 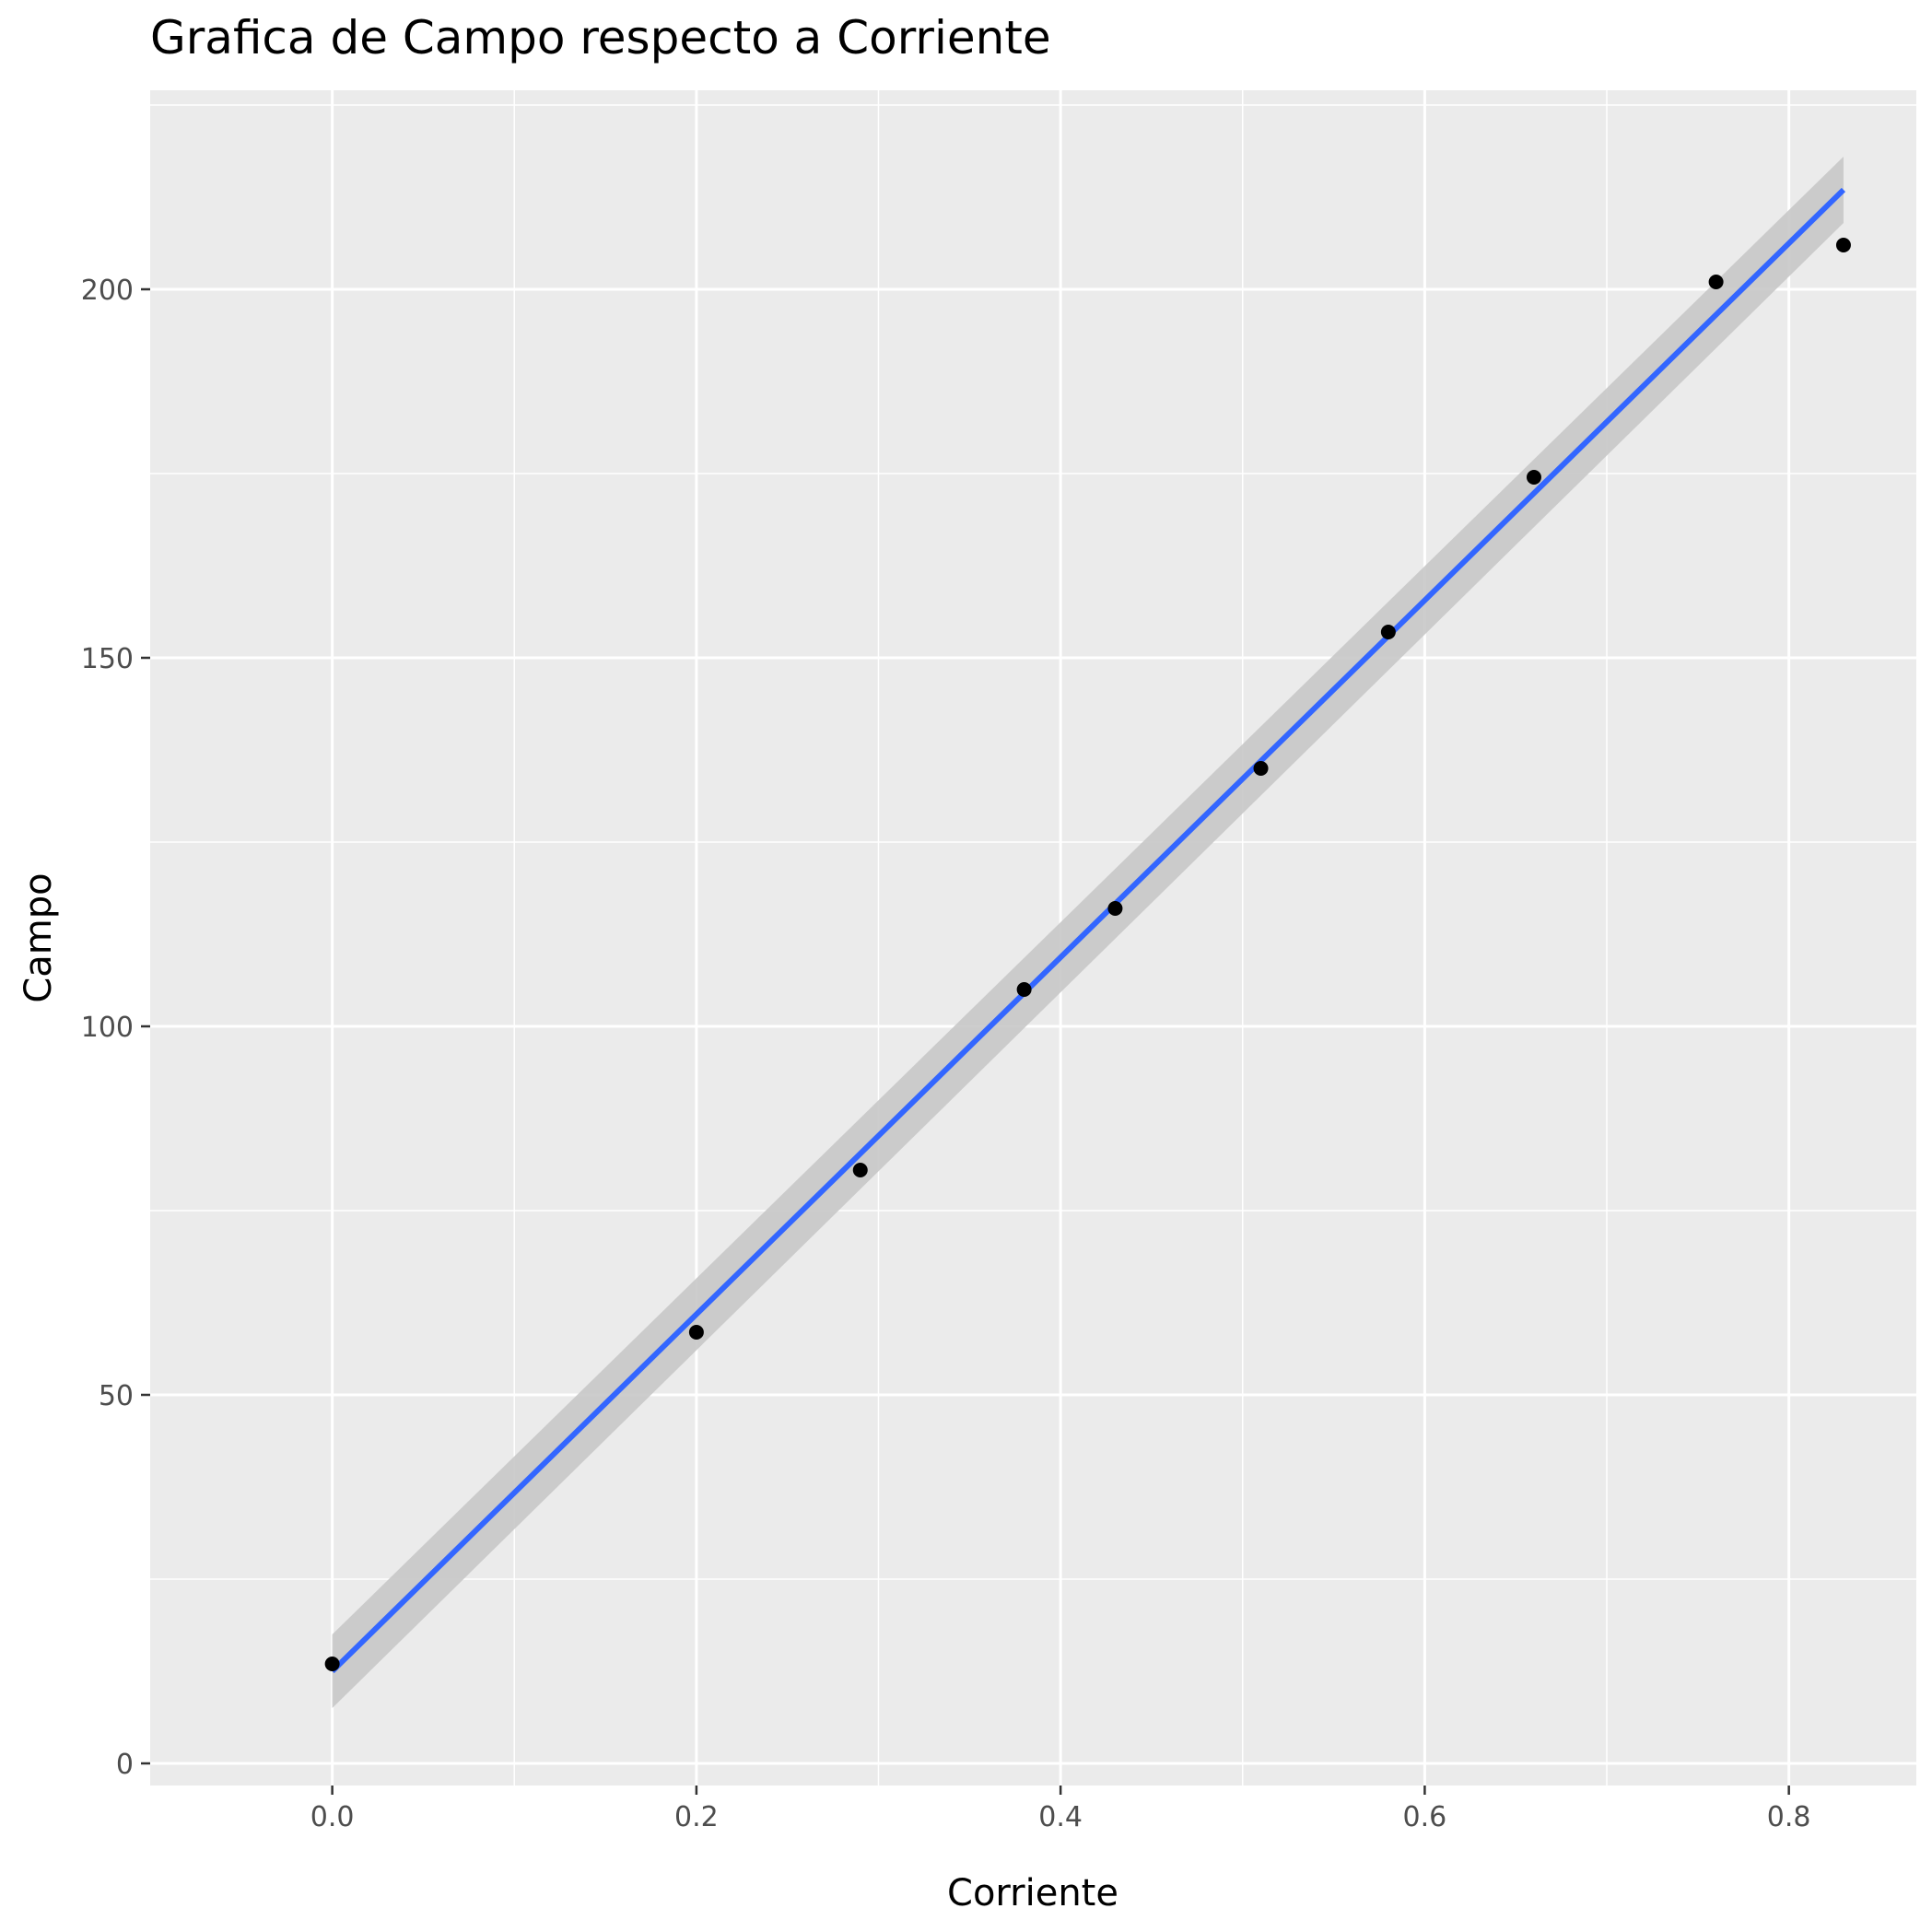 What do you see at coordinates (1060, 1817) in the screenshot?
I see `x-tick-label: 0.4` at bounding box center [1060, 1817].